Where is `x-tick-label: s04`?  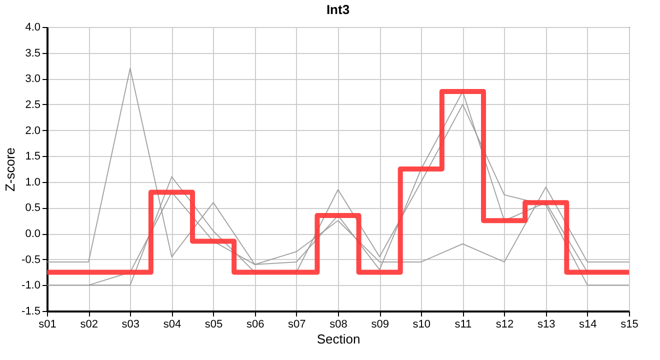
x-tick-label: s04 is located at coordinates (172, 324).